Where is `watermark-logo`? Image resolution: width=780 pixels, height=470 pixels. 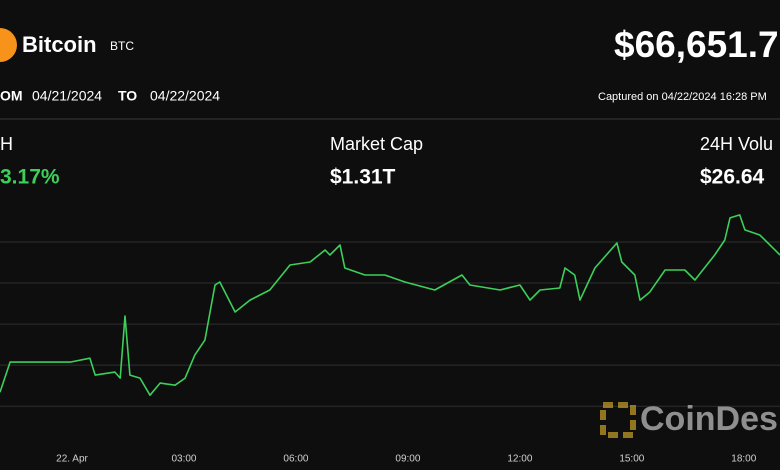
watermark-logo is located at coordinates (618, 420).